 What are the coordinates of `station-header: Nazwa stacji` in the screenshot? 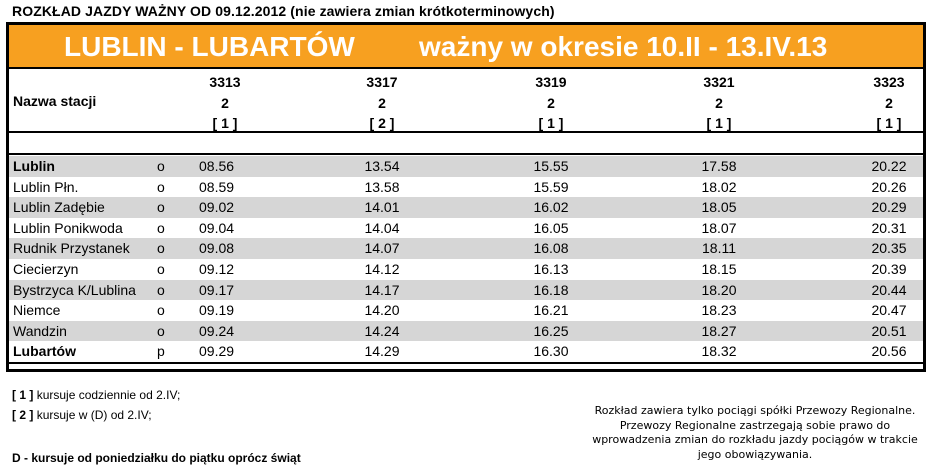 It's located at (55, 101).